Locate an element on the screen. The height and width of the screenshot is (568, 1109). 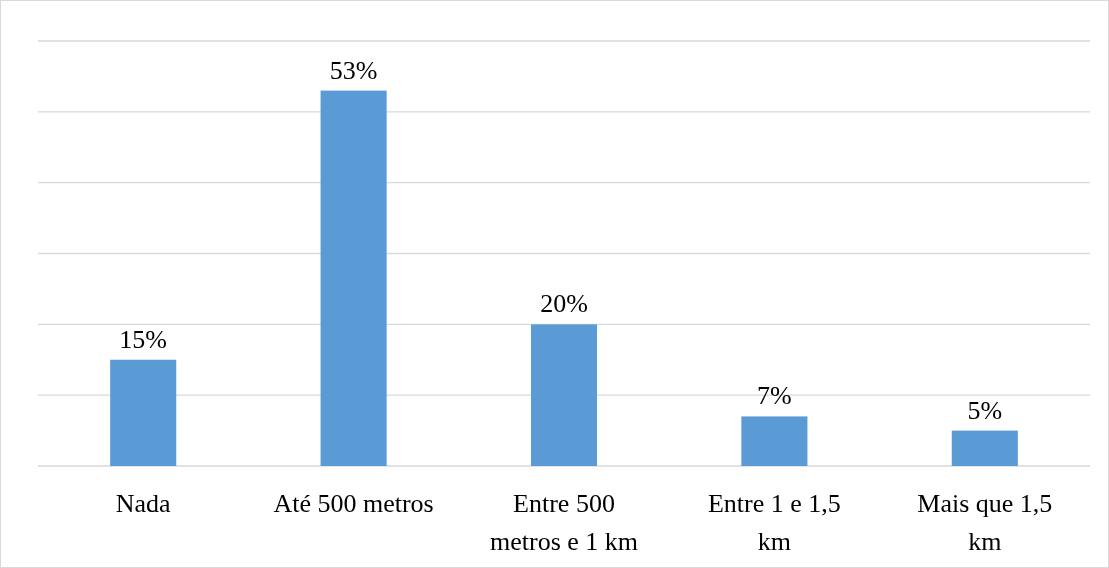
x-tick-label: Entre 500 metros e 1 km is located at coordinates (564, 522).